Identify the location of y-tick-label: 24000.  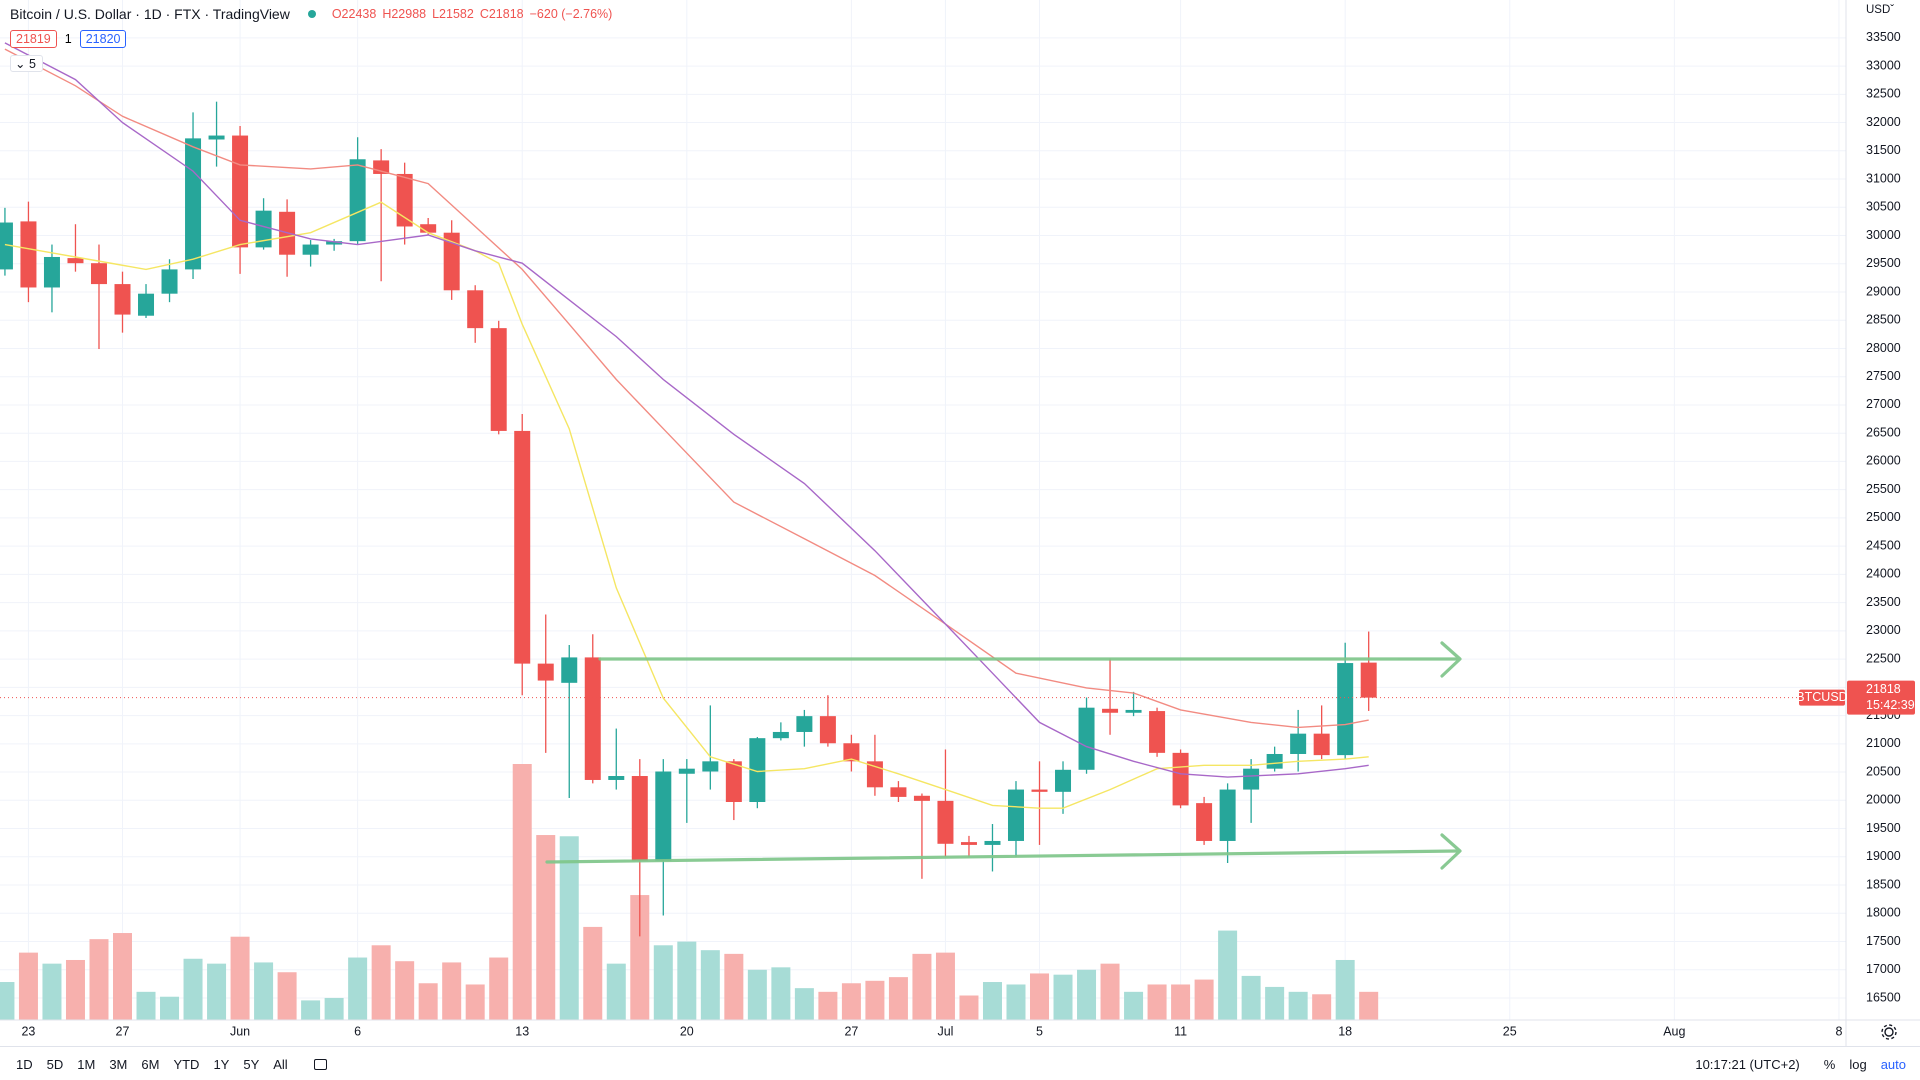
(1883, 574).